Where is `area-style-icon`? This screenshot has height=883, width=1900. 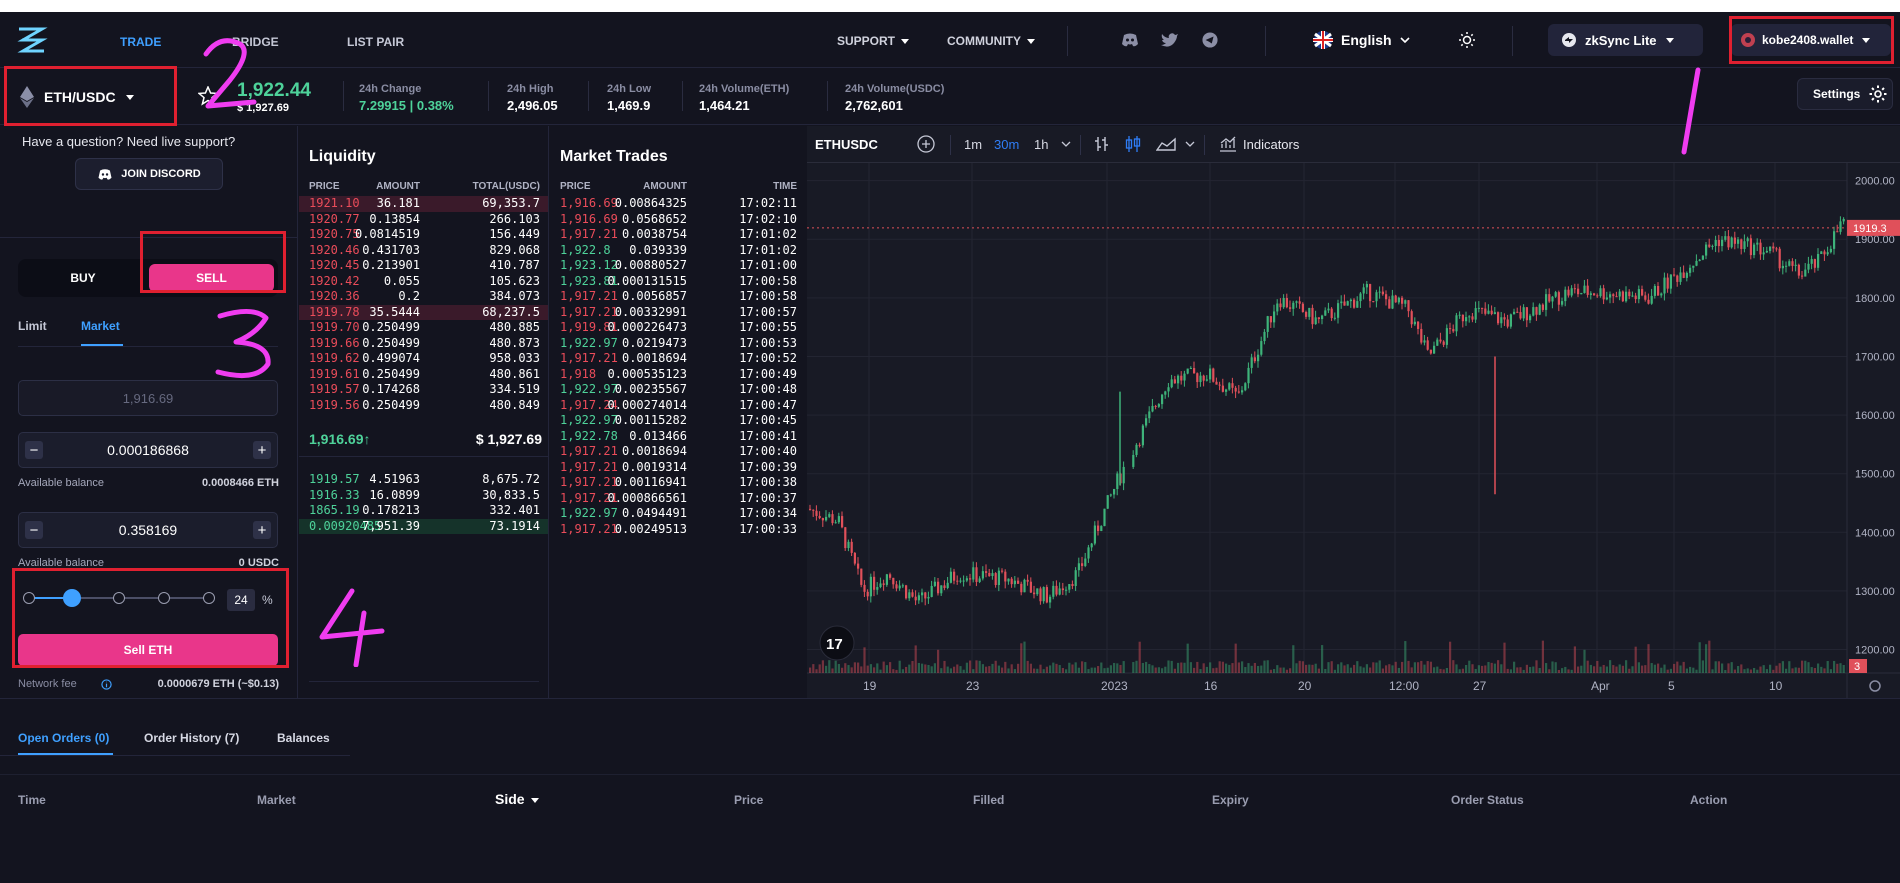
area-style-icon is located at coordinates (1166, 144).